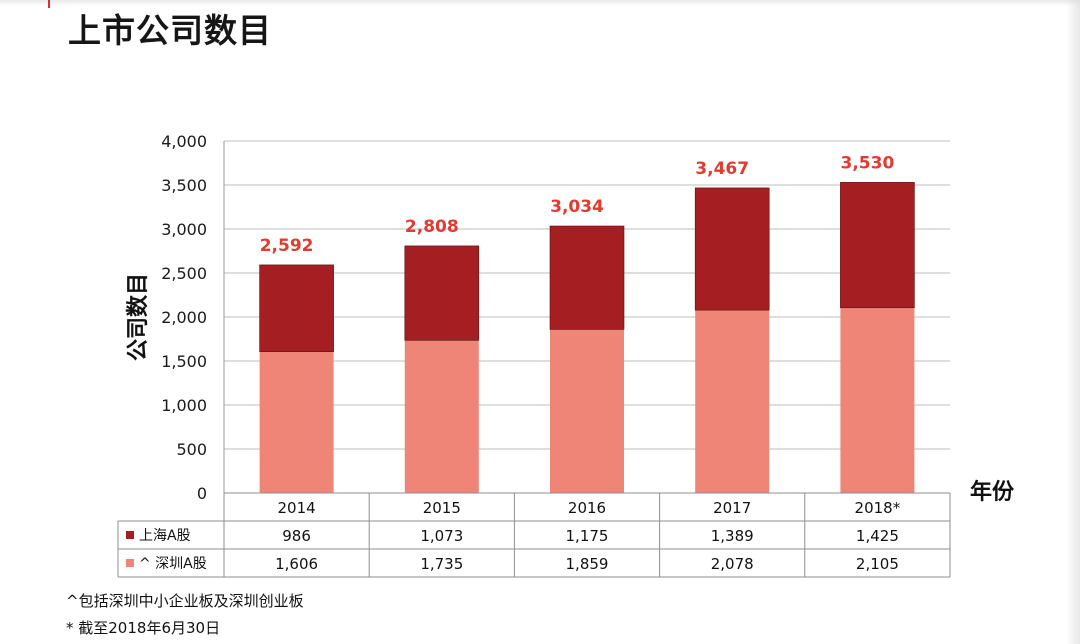  Describe the element at coordinates (868, 163) in the screenshot. I see `total-label: 3,530` at that location.